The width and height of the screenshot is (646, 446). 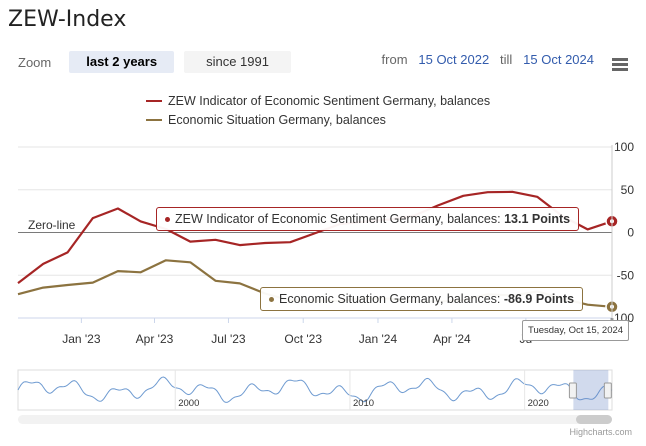 What do you see at coordinates (277, 119) in the screenshot?
I see `legend-label: Economic Situation Germany, balances` at bounding box center [277, 119].